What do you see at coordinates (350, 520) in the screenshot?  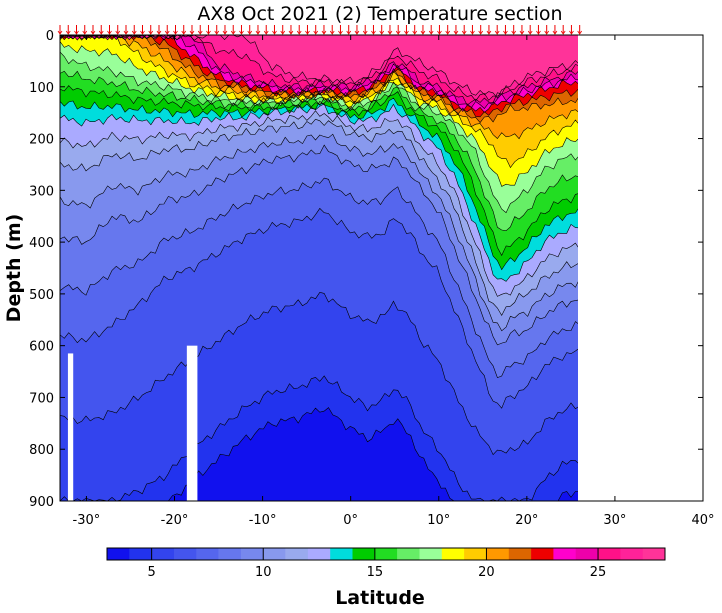 I see `x-tick-label: 0°` at bounding box center [350, 520].